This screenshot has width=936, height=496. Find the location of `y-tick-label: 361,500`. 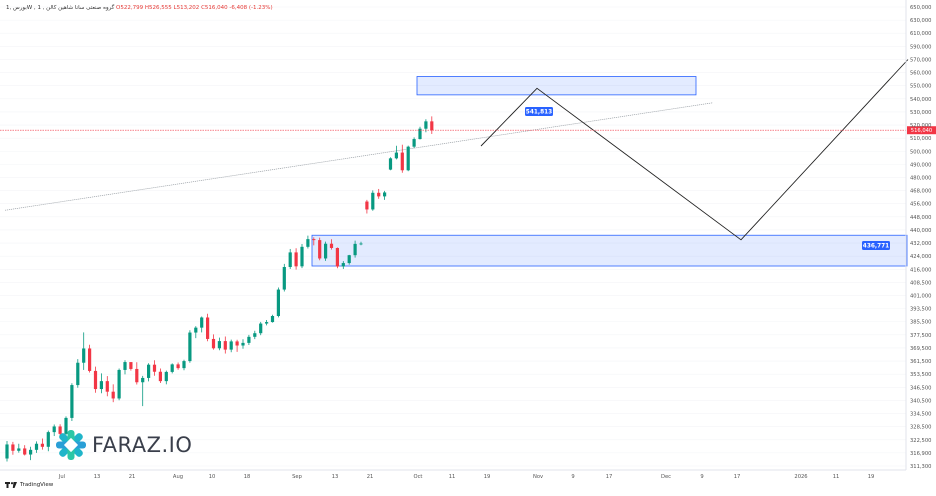

y-tick-label: 361,500 is located at coordinates (920, 362).